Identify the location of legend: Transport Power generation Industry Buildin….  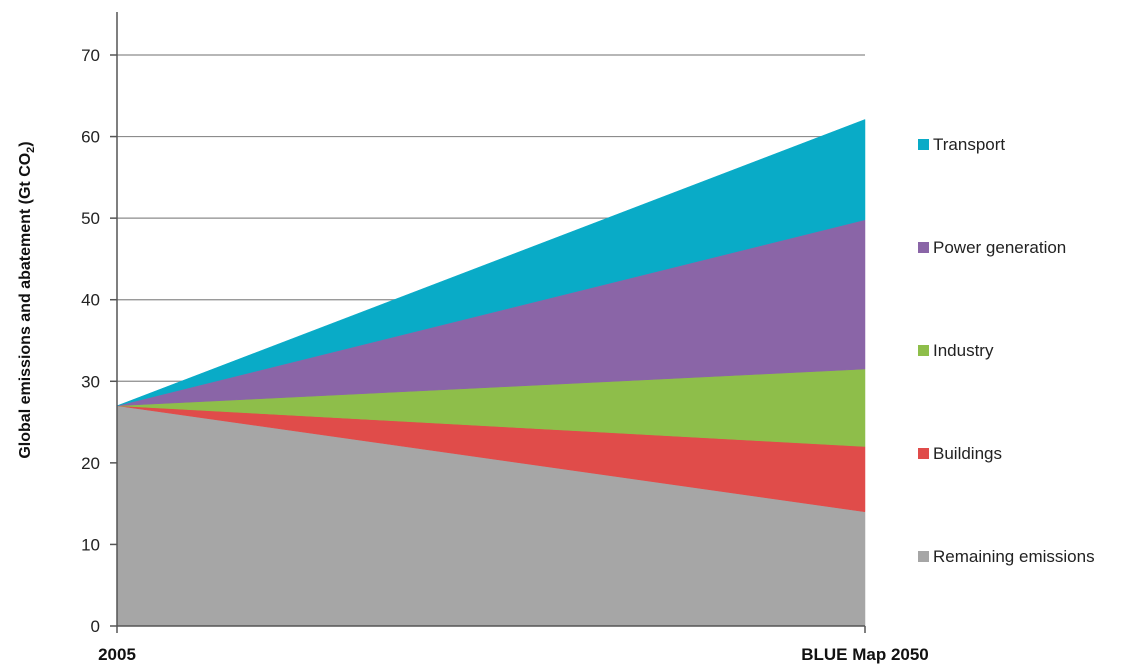
(1006, 350).